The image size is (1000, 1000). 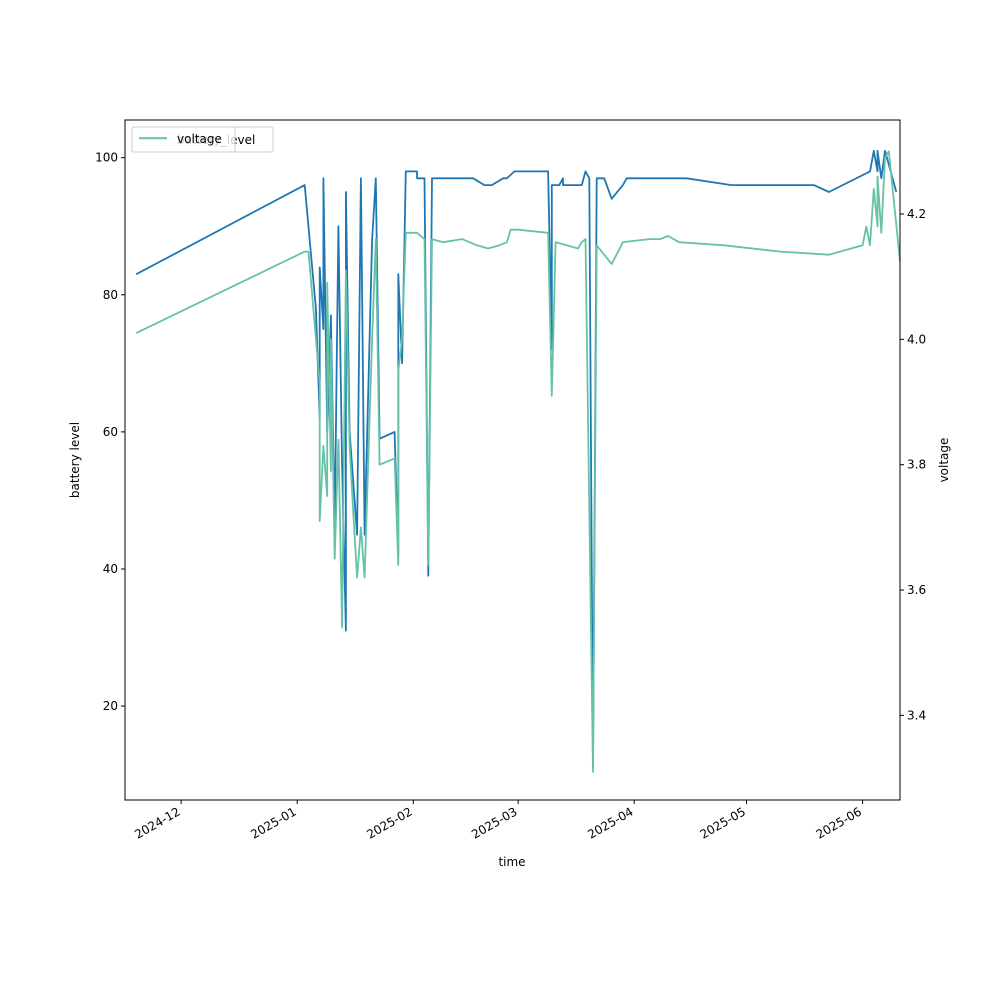 I want to click on y2-axis-ticks: 3.4 3.6 3.8 4.0 4.2, so click(x=913, y=464).